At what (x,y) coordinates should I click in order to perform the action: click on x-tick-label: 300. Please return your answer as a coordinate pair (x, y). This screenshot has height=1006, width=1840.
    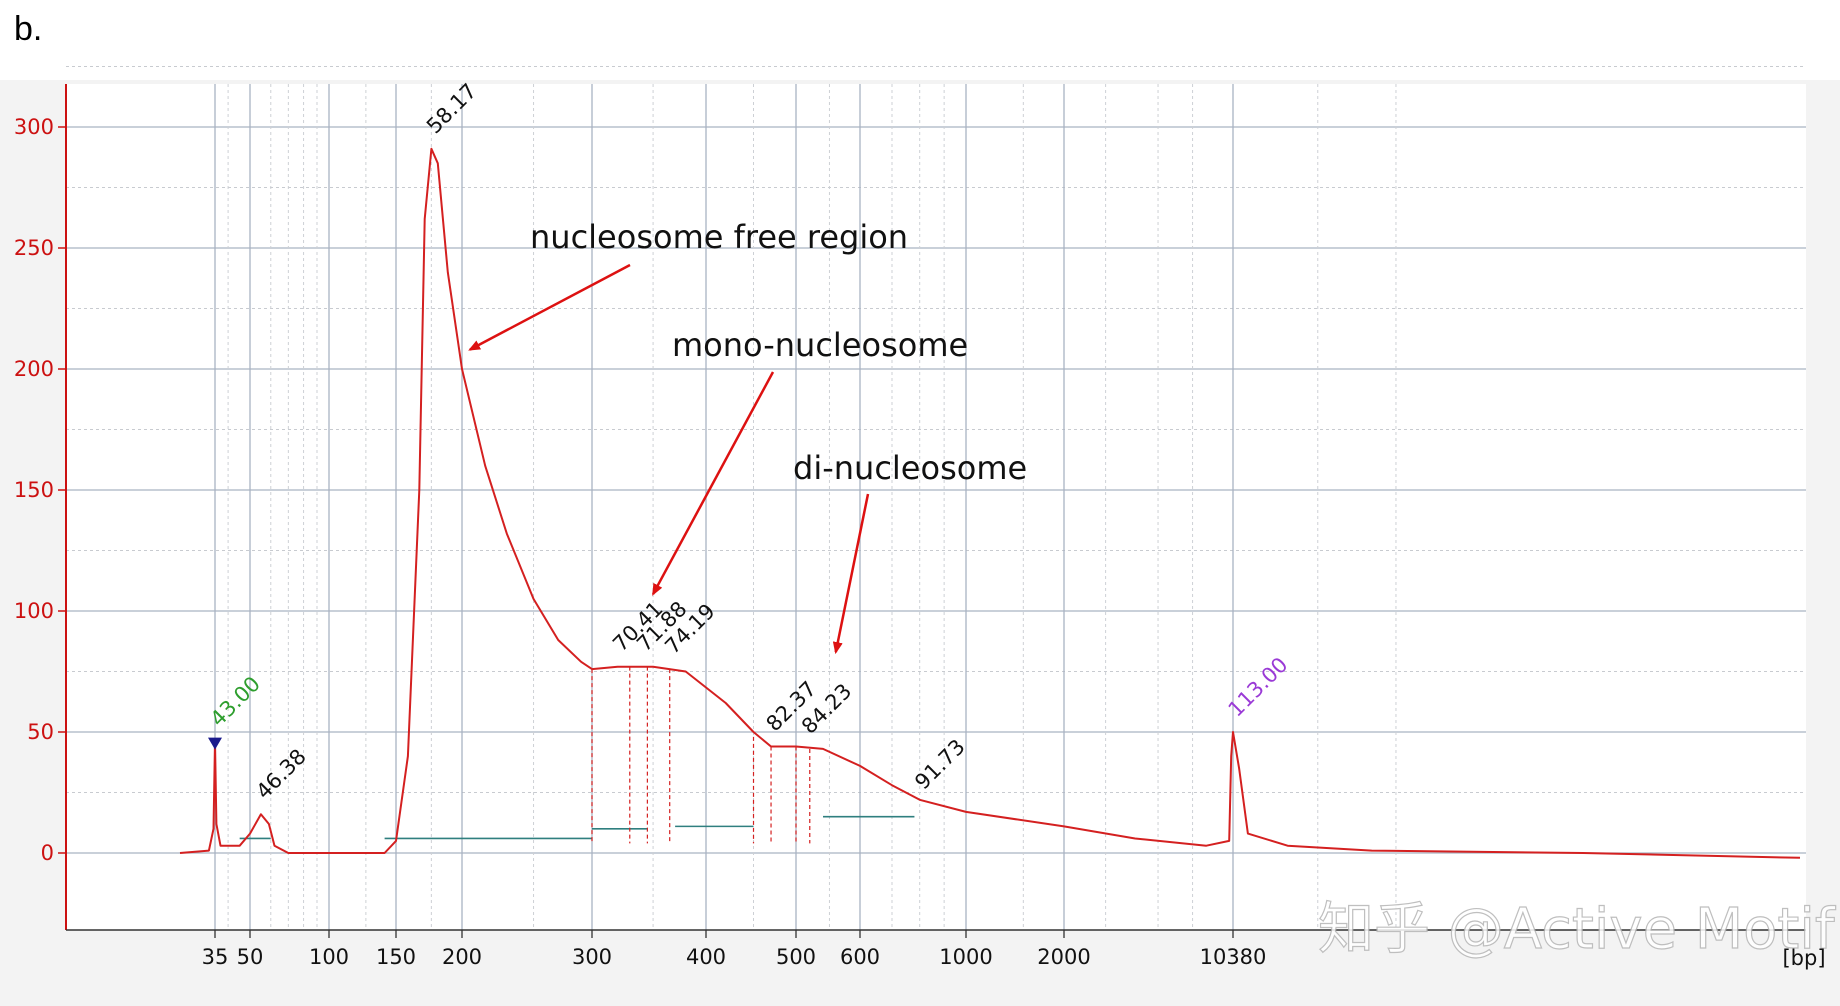
    Looking at the image, I should click on (592, 957).